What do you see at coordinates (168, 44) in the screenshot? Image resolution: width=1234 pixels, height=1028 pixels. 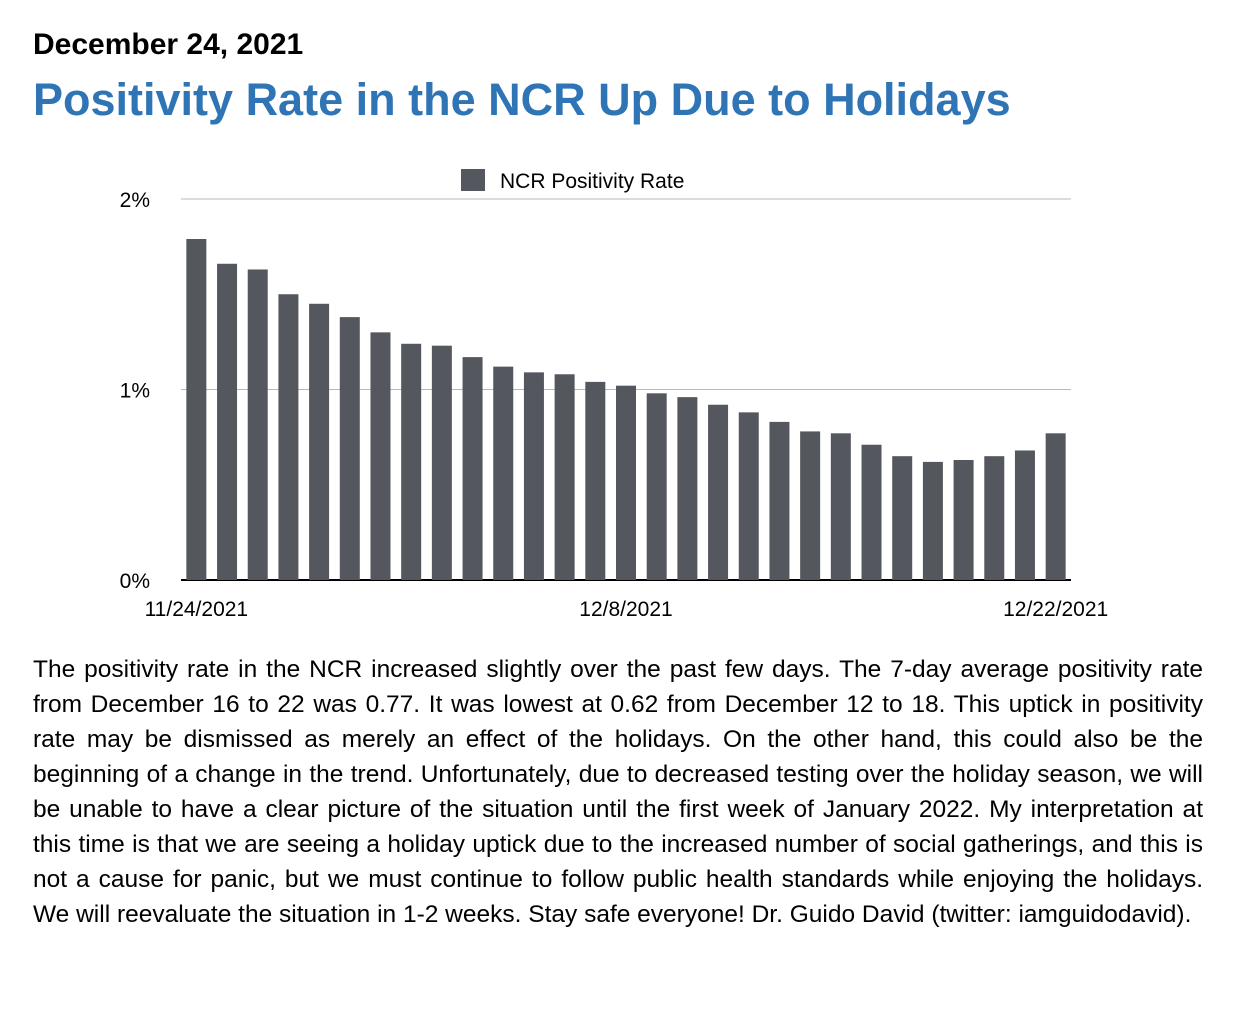 I see `report-date: December 24, 2021` at bounding box center [168, 44].